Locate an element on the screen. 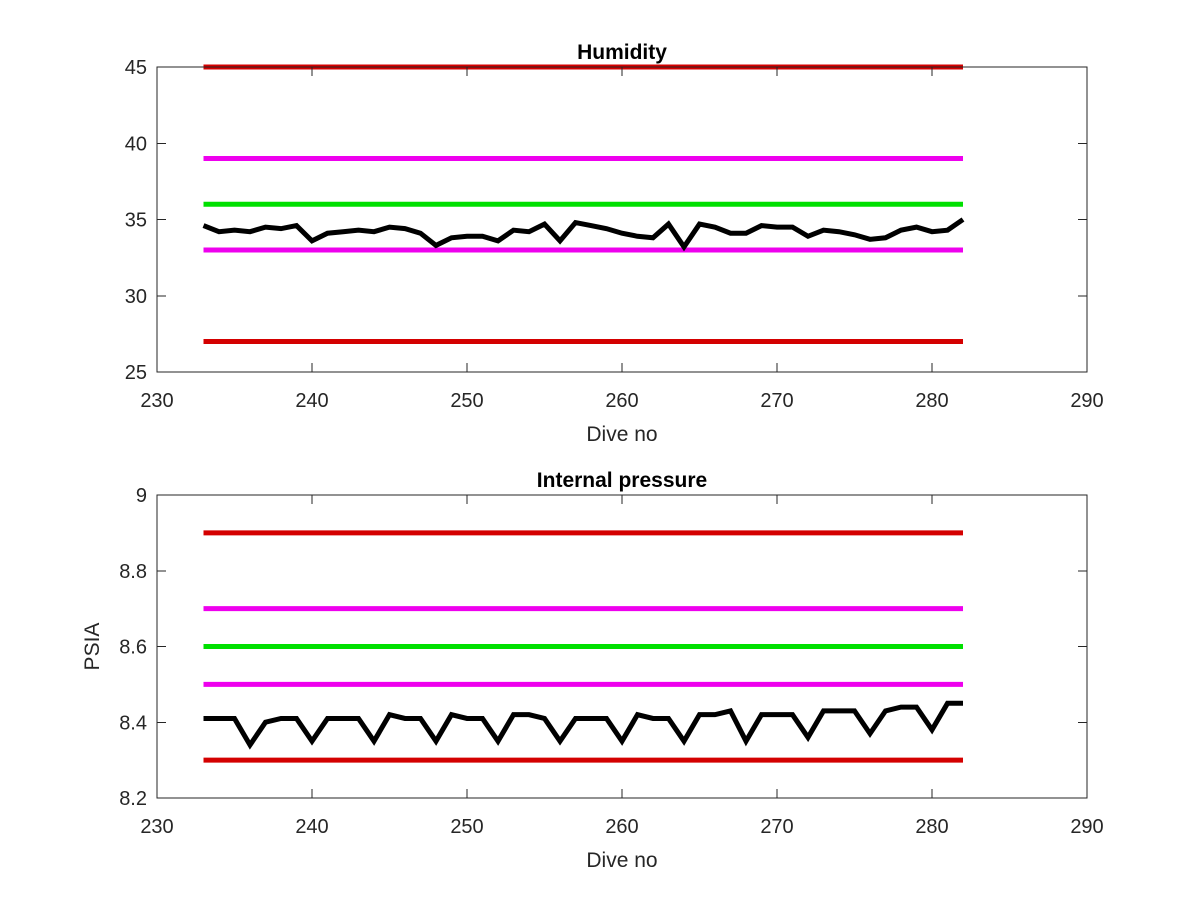 The image size is (1200, 900). y-tick-label: 8.6 is located at coordinates (133, 648).